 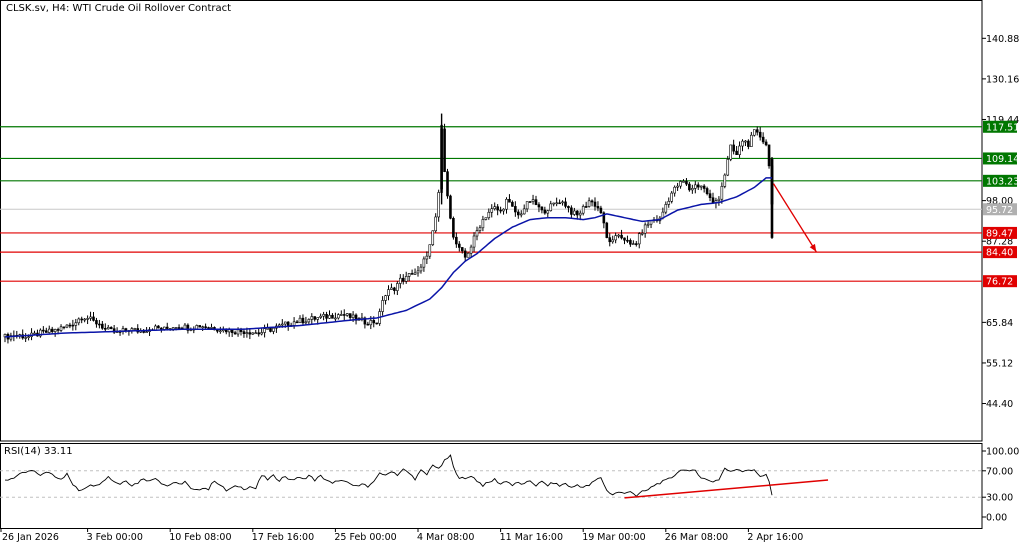 What do you see at coordinates (1002, 452) in the screenshot?
I see `rsi-y-tick-label: 100.00` at bounding box center [1002, 452].